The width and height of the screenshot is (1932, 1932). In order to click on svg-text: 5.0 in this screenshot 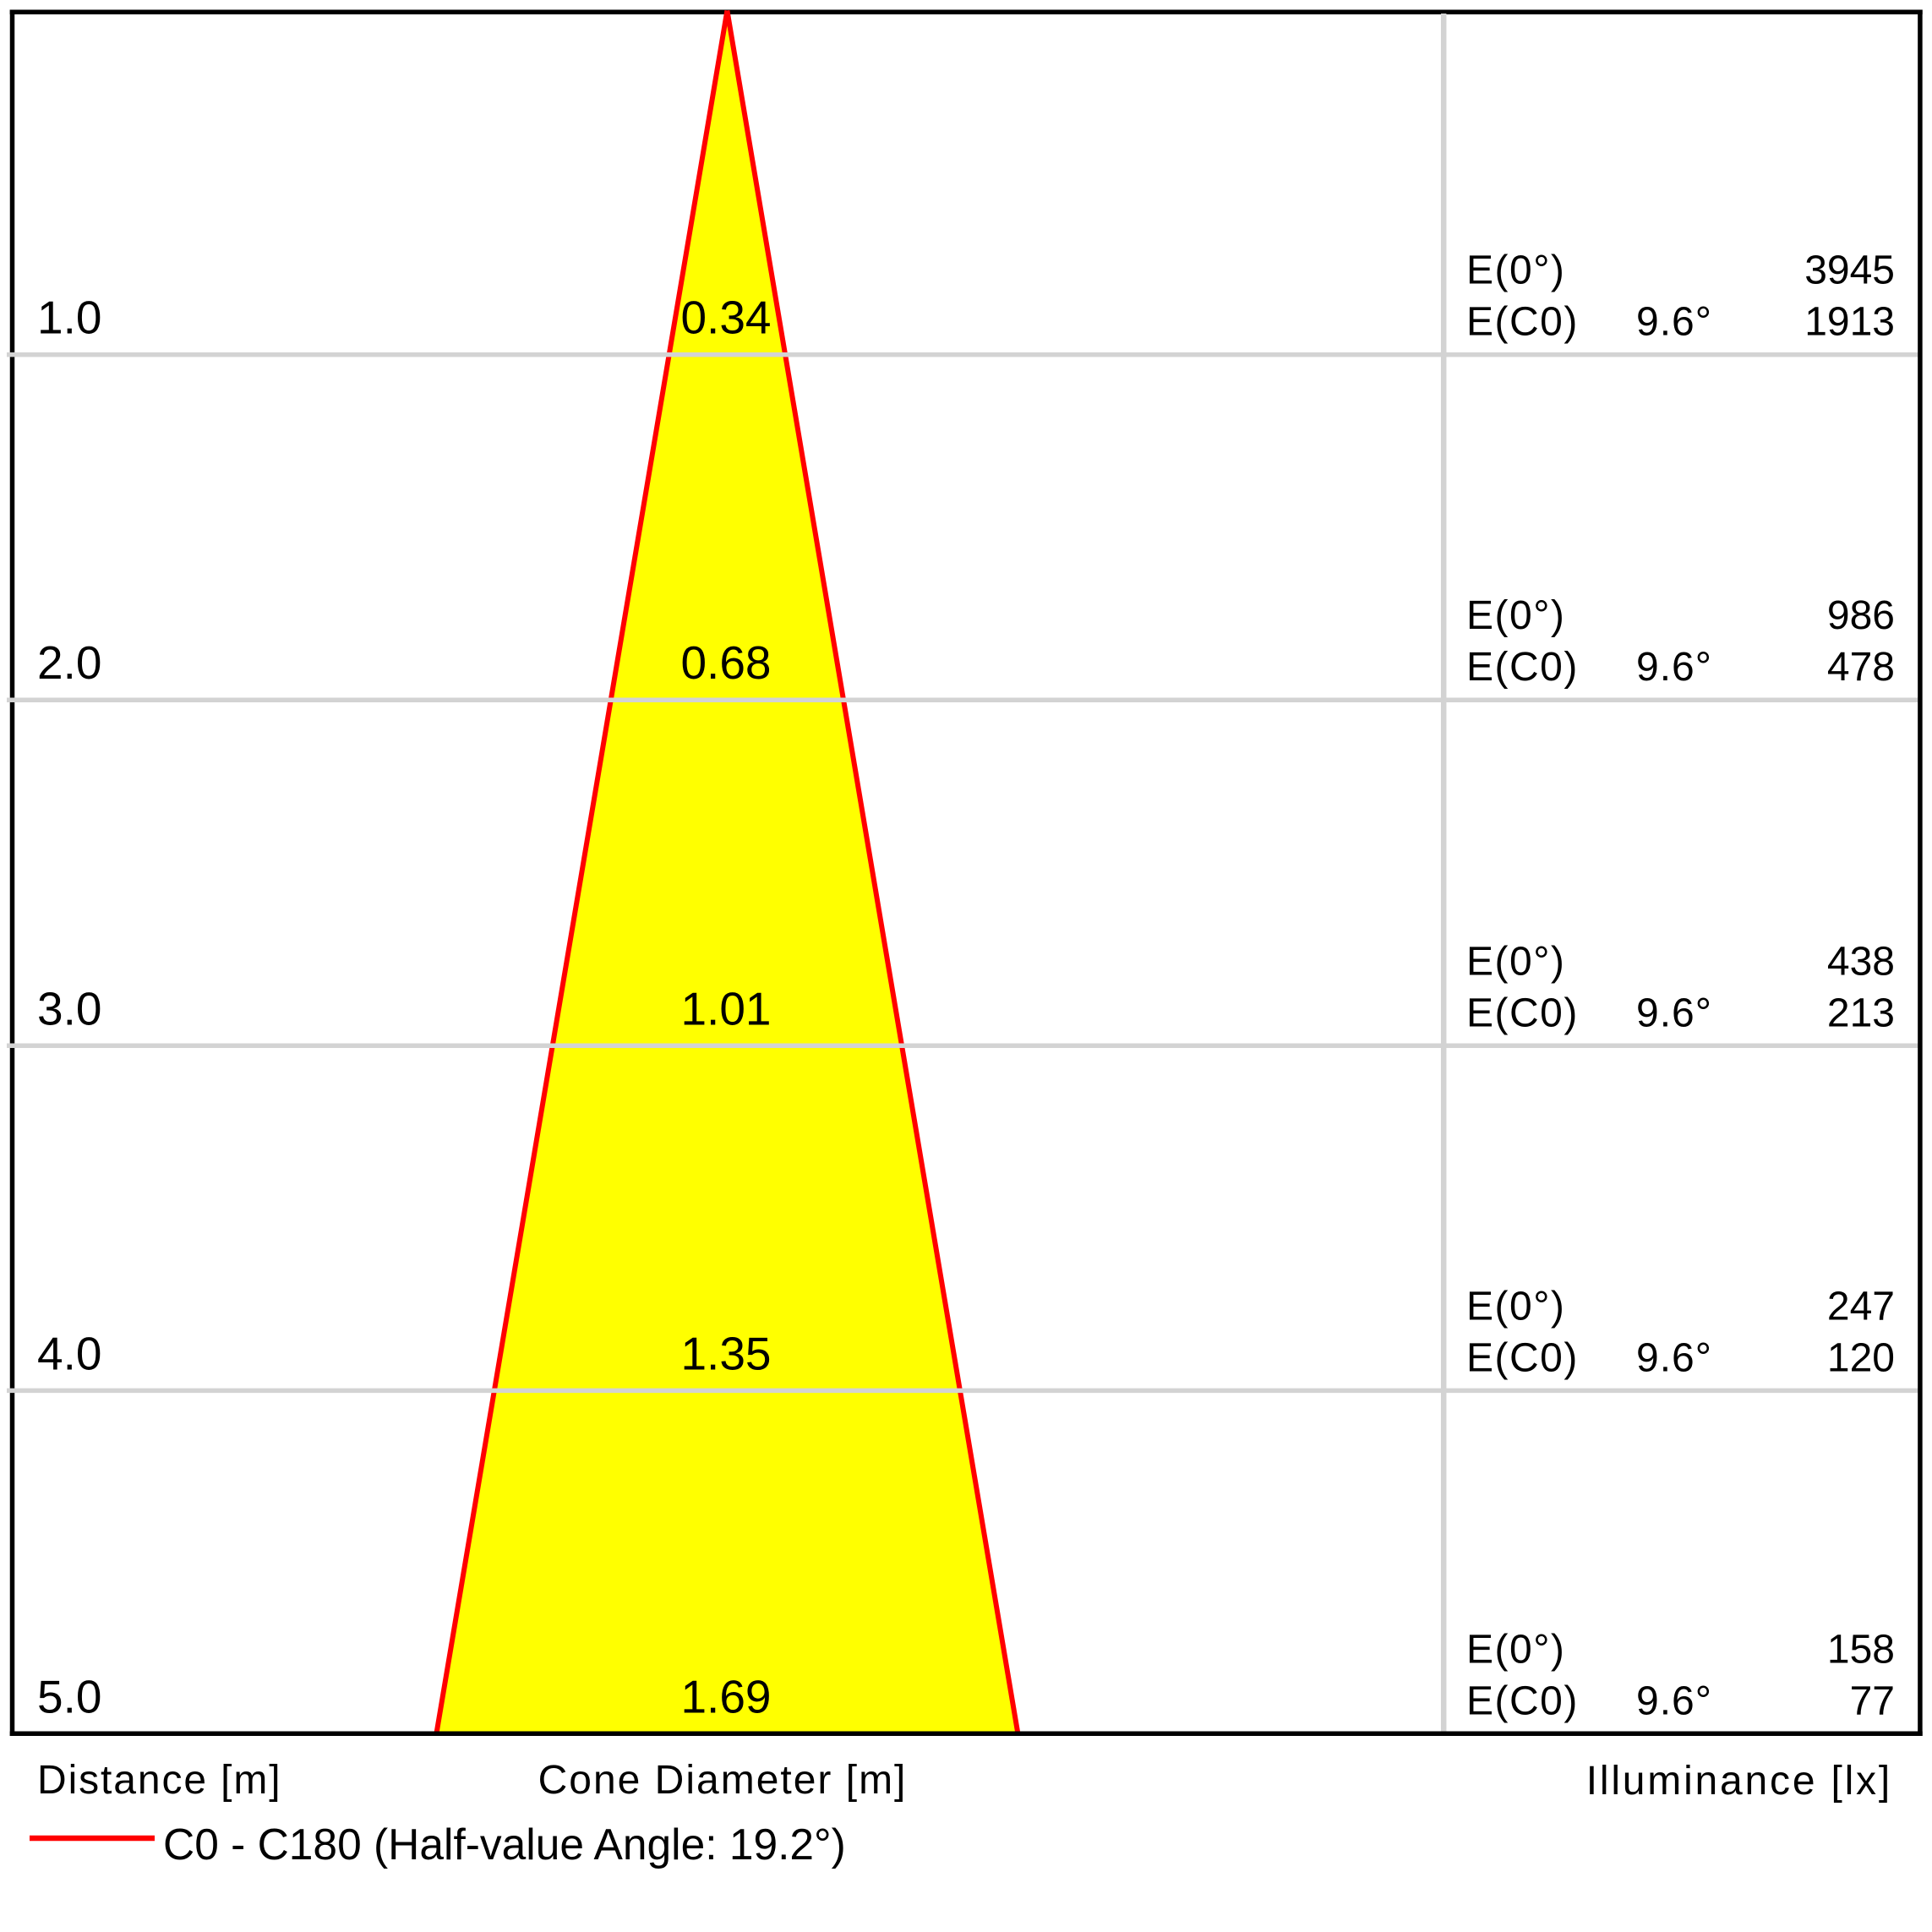, I will do `click(69, 1697)`.